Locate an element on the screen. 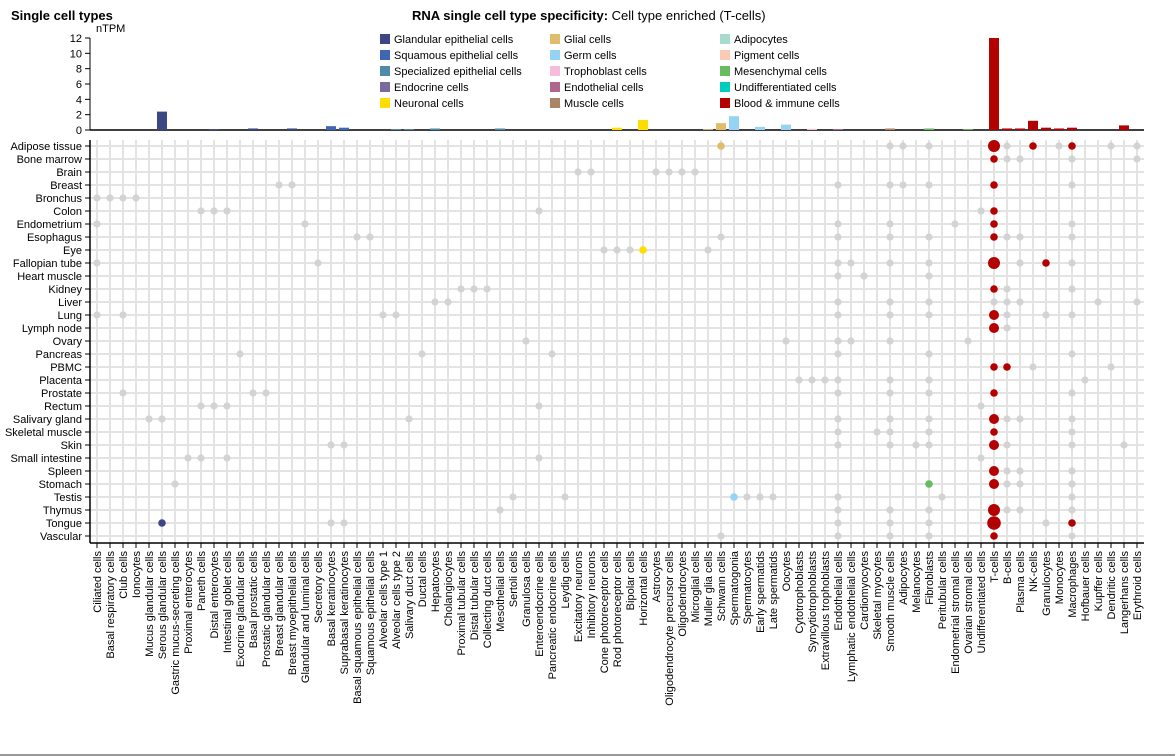  tissue-label: Ovary is located at coordinates (68, 342).